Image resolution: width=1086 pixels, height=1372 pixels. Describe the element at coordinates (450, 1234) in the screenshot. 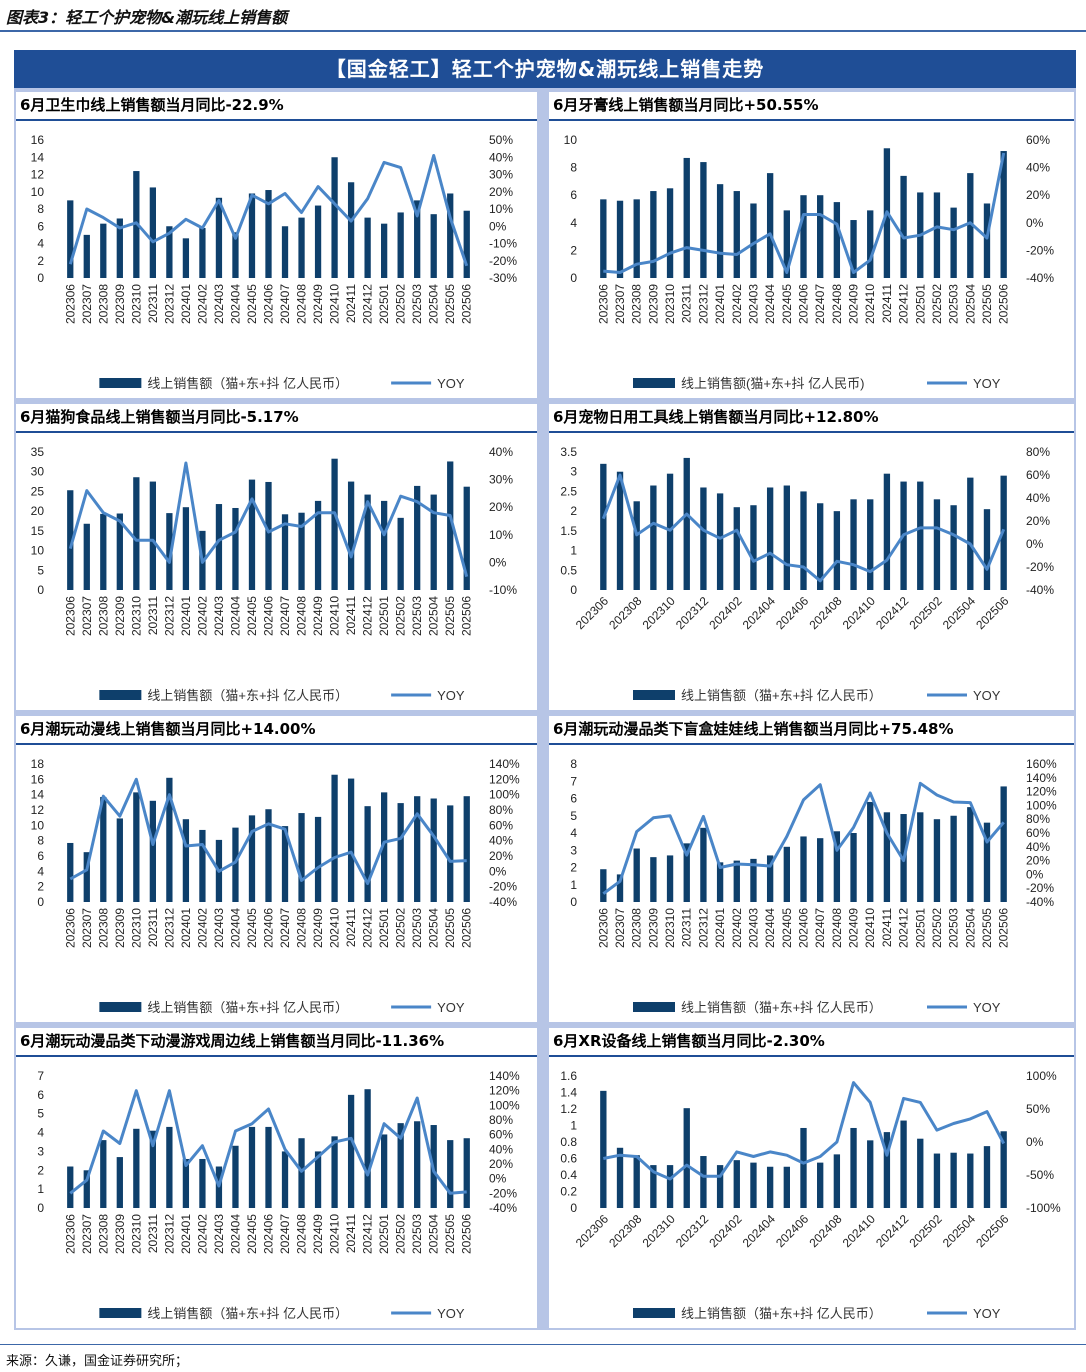

I see `x-tick-label: 202505` at that location.